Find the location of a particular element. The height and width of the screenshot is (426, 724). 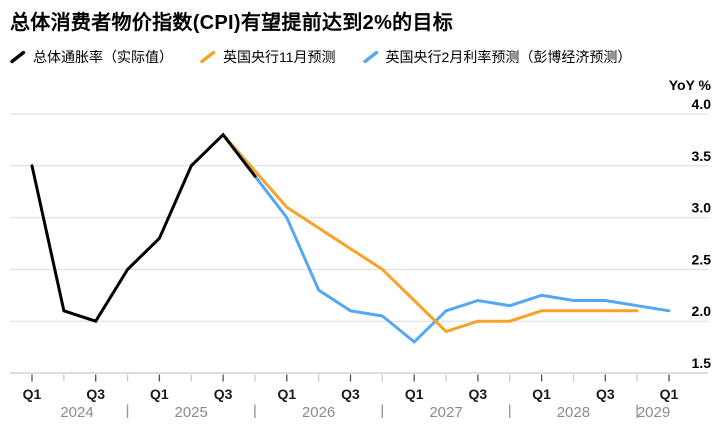

year-label: 2026 is located at coordinates (318, 412).